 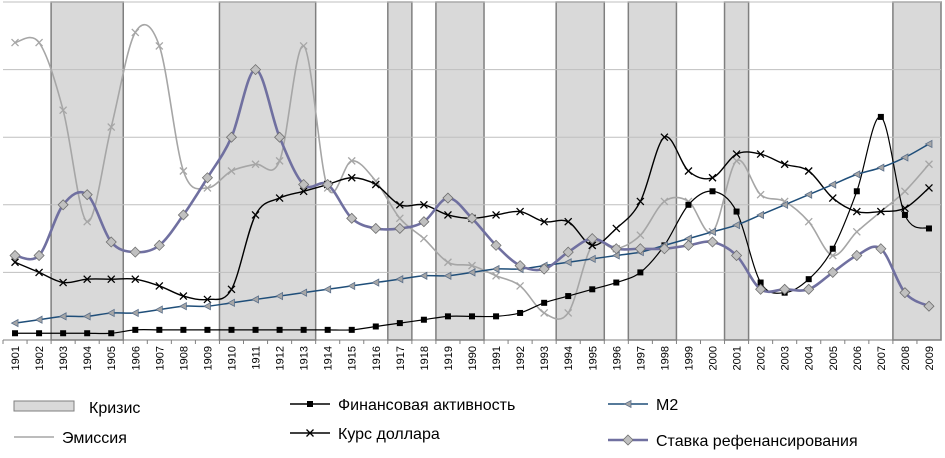 What do you see at coordinates (786, 358) in the screenshot?
I see `x-tick-label: 2003` at bounding box center [786, 358].